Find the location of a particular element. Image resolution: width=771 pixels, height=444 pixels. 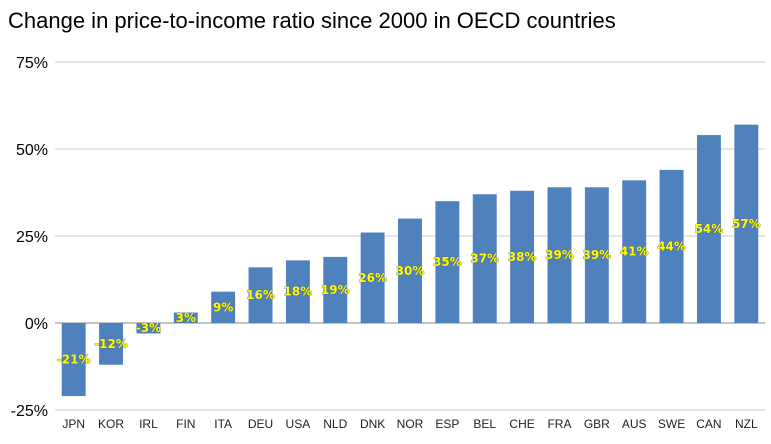

data-label-dnk: 26% is located at coordinates (372, 278).